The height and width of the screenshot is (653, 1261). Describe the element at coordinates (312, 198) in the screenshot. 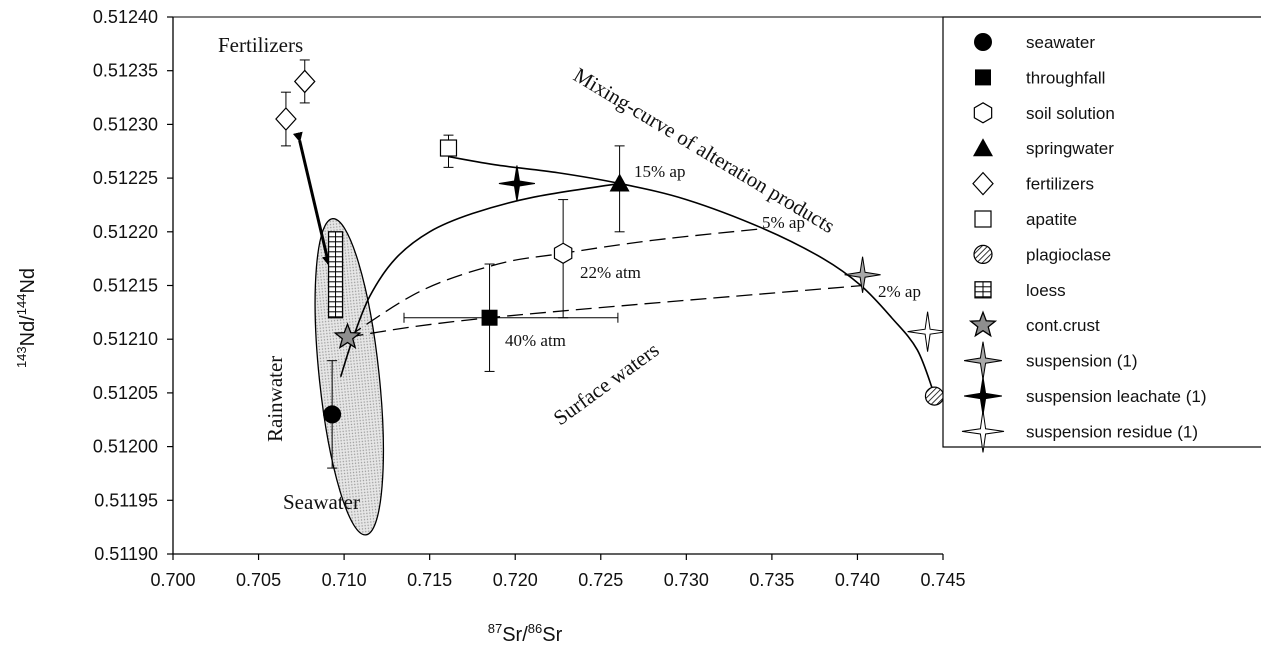

I see `mixing-arrow` at that location.